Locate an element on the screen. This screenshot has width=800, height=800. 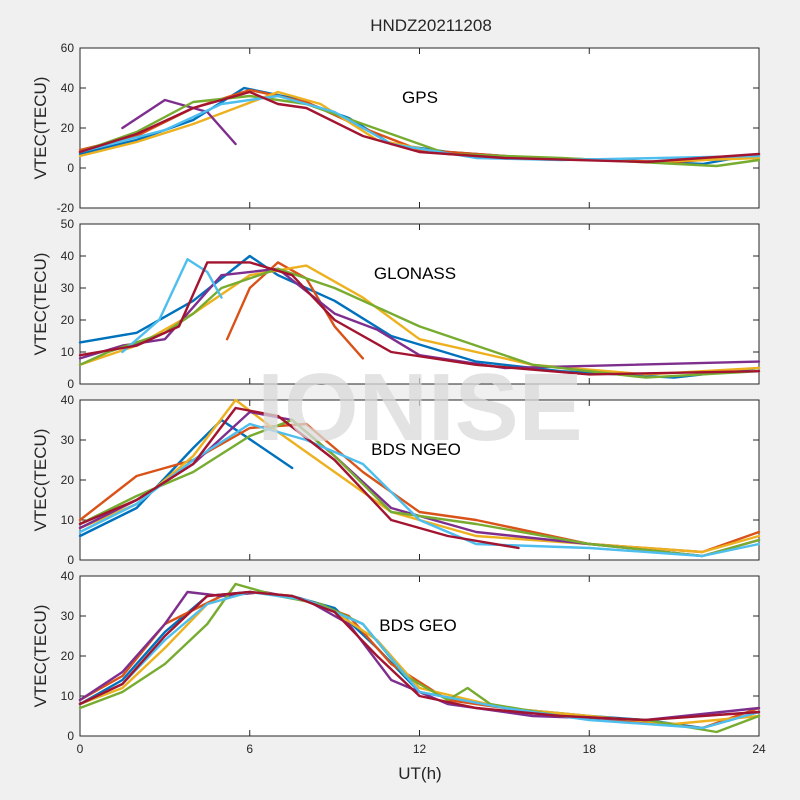
x-tick-label: 12 is located at coordinates (420, 749).